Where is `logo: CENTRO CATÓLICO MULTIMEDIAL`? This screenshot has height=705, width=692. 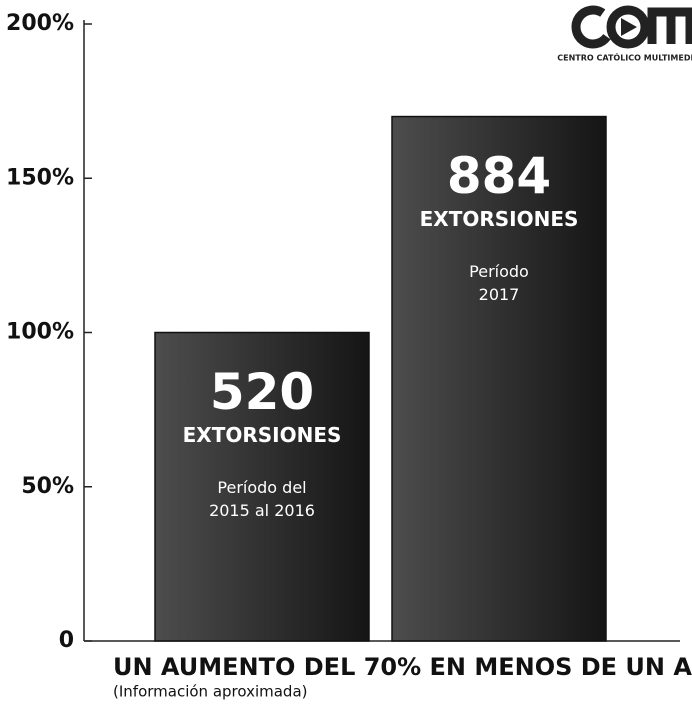 logo: CENTRO CATÓLICO MULTIMEDIAL is located at coordinates (624, 34).